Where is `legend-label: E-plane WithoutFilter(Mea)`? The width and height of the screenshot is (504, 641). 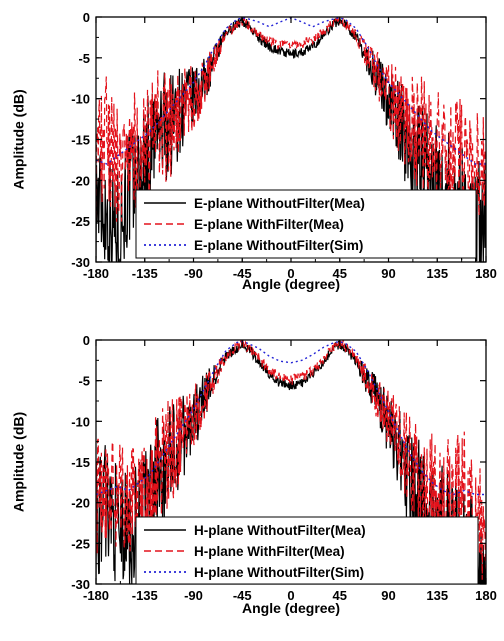 legend-label: E-plane WithoutFilter(Mea) is located at coordinates (279, 203).